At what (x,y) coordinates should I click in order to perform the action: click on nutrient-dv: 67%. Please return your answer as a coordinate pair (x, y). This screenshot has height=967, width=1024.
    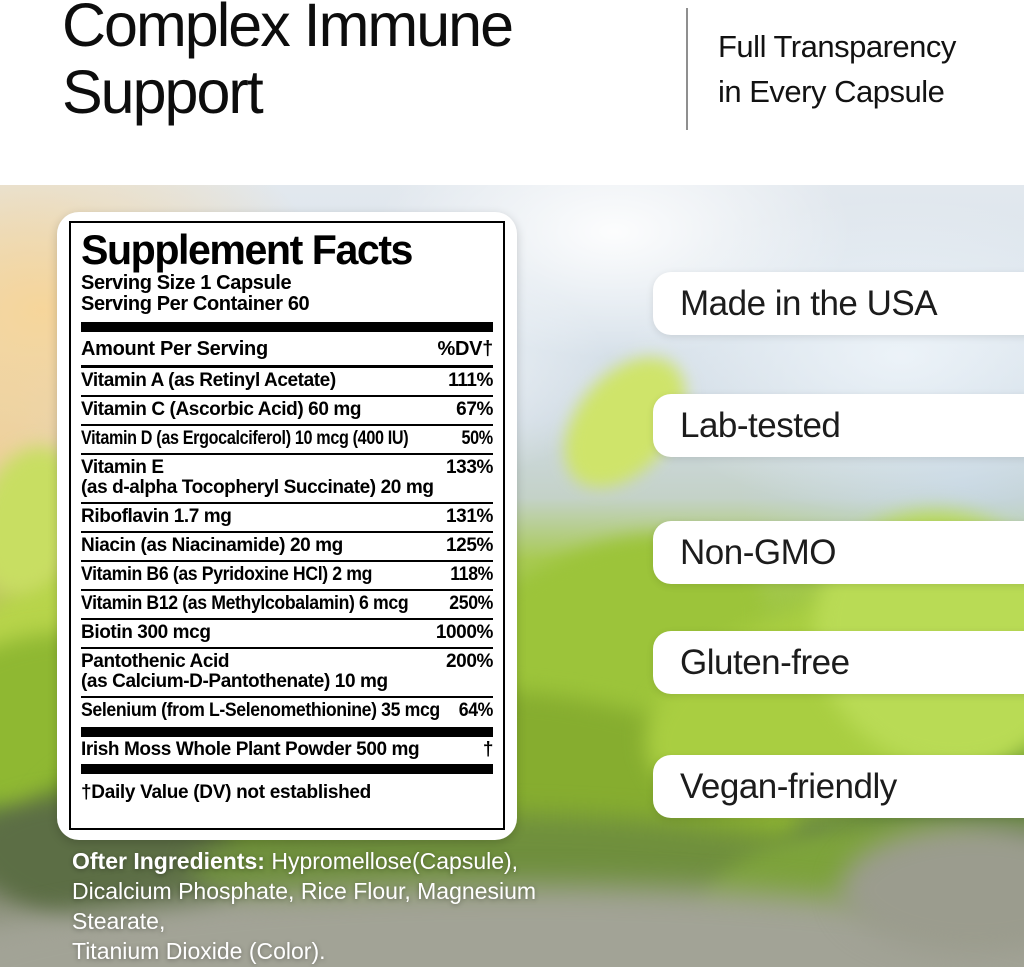
    Looking at the image, I should click on (474, 409).